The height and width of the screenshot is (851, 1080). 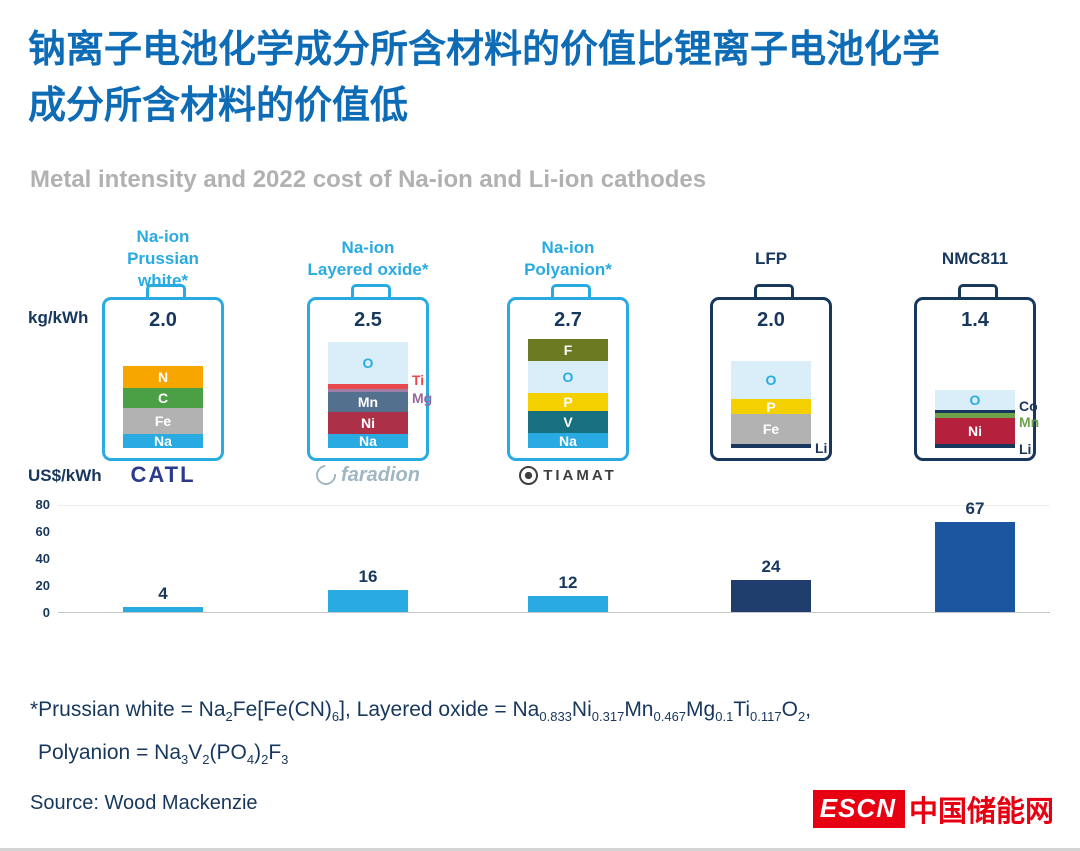 I want to click on bar-value-label: 12, so click(x=568, y=582).